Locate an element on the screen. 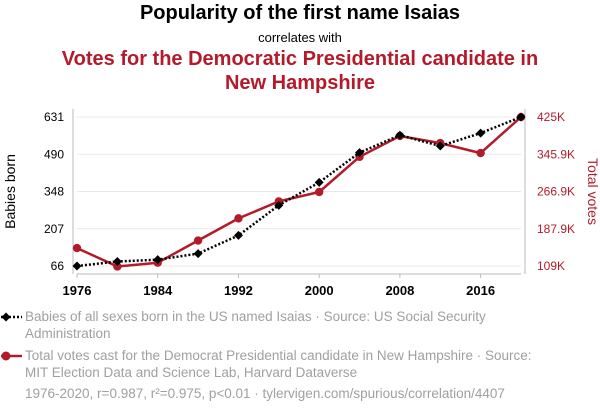 This screenshot has height=414, width=600. y-right-axis-title: Total votes is located at coordinates (592, 191).